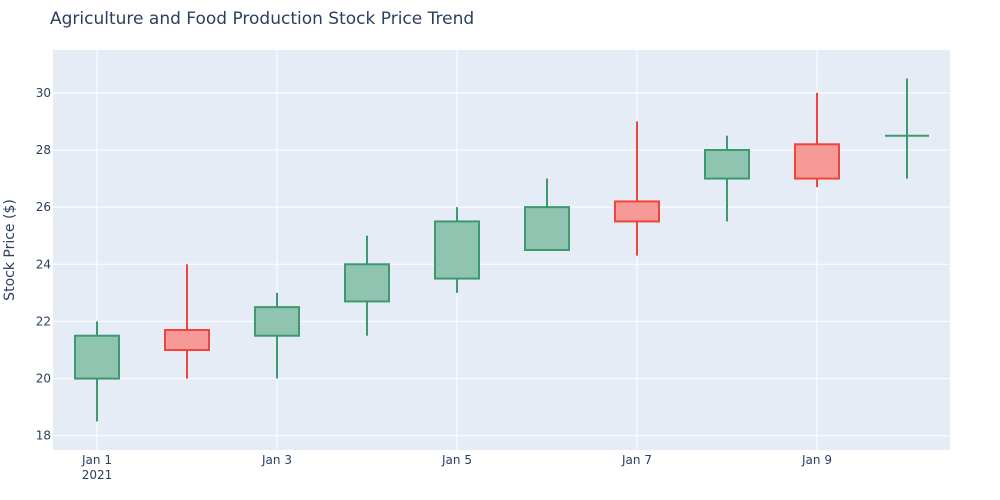 The height and width of the screenshot is (500, 1000). I want to click on x-tick-label: Jan 3, so click(276, 460).